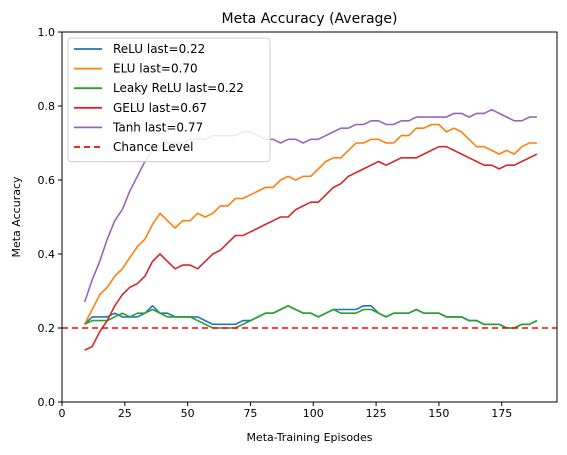 The image size is (567, 455). What do you see at coordinates (188, 413) in the screenshot?
I see `x-tick-label: 50` at bounding box center [188, 413].